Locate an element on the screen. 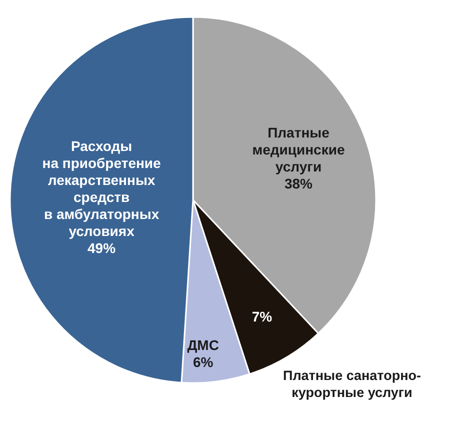 This screenshot has width=456, height=423. slice-label: Платные санаторно- курортные услуги is located at coordinates (352, 384).